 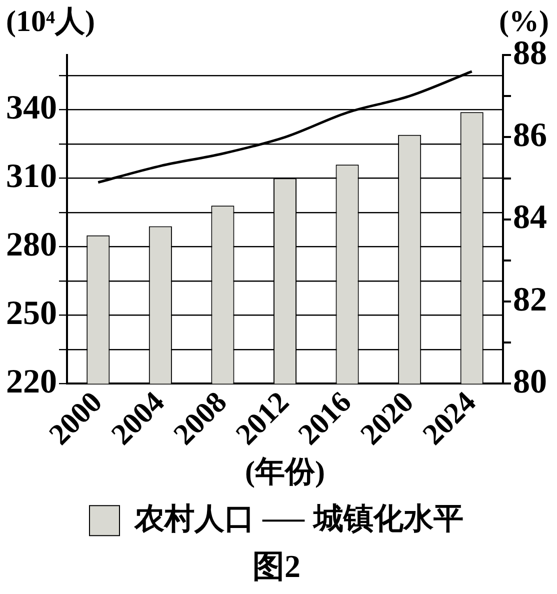 What do you see at coordinates (530, 299) in the screenshot?
I see `y2-tick-label: 82` at bounding box center [530, 299].